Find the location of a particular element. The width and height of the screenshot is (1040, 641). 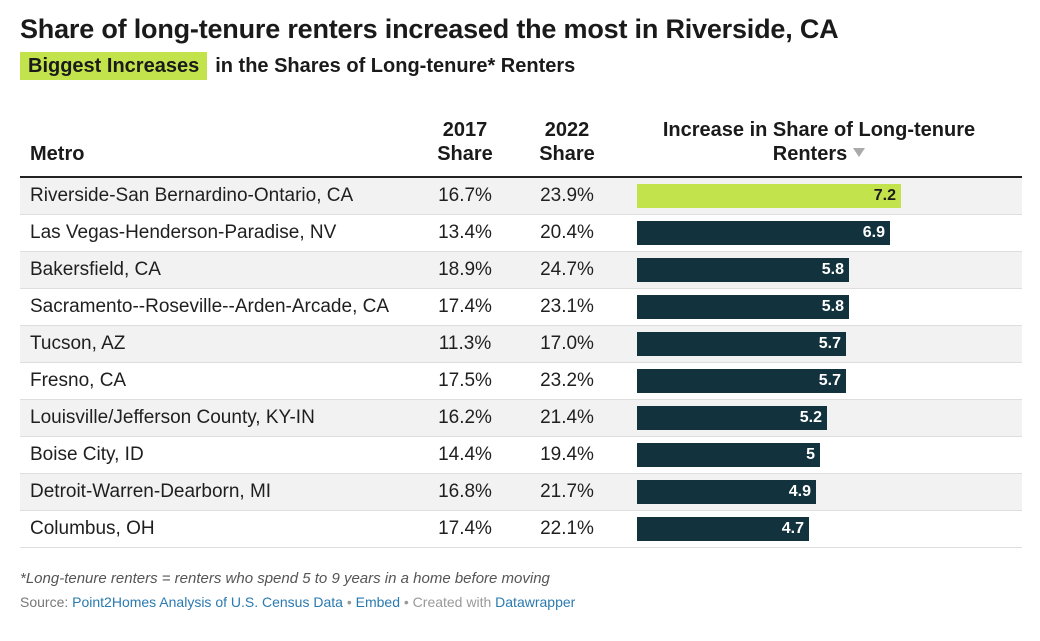

bar-track: 7.2 is located at coordinates (820, 196).